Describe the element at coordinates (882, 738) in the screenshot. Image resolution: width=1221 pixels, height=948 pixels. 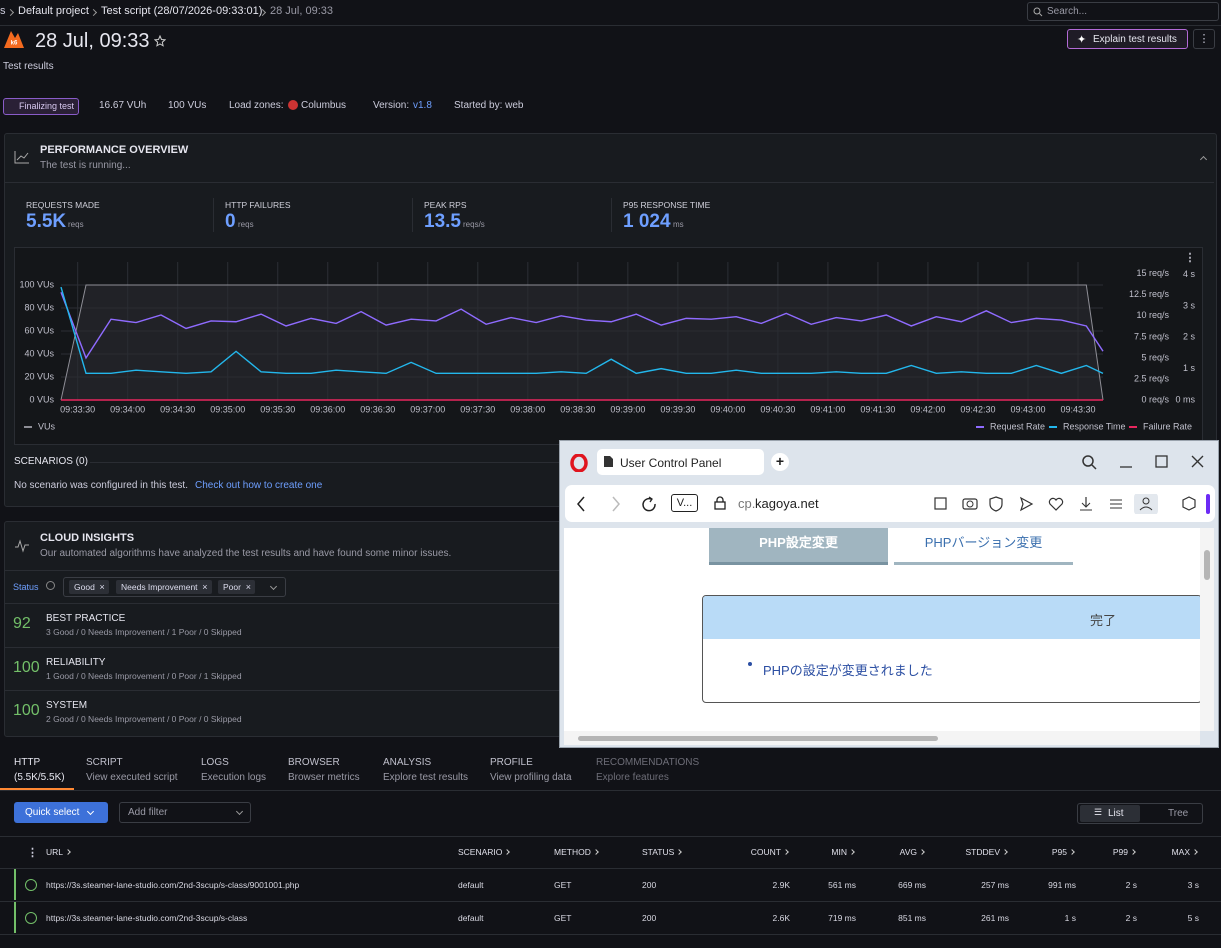
I see `h-scrollbar` at that location.